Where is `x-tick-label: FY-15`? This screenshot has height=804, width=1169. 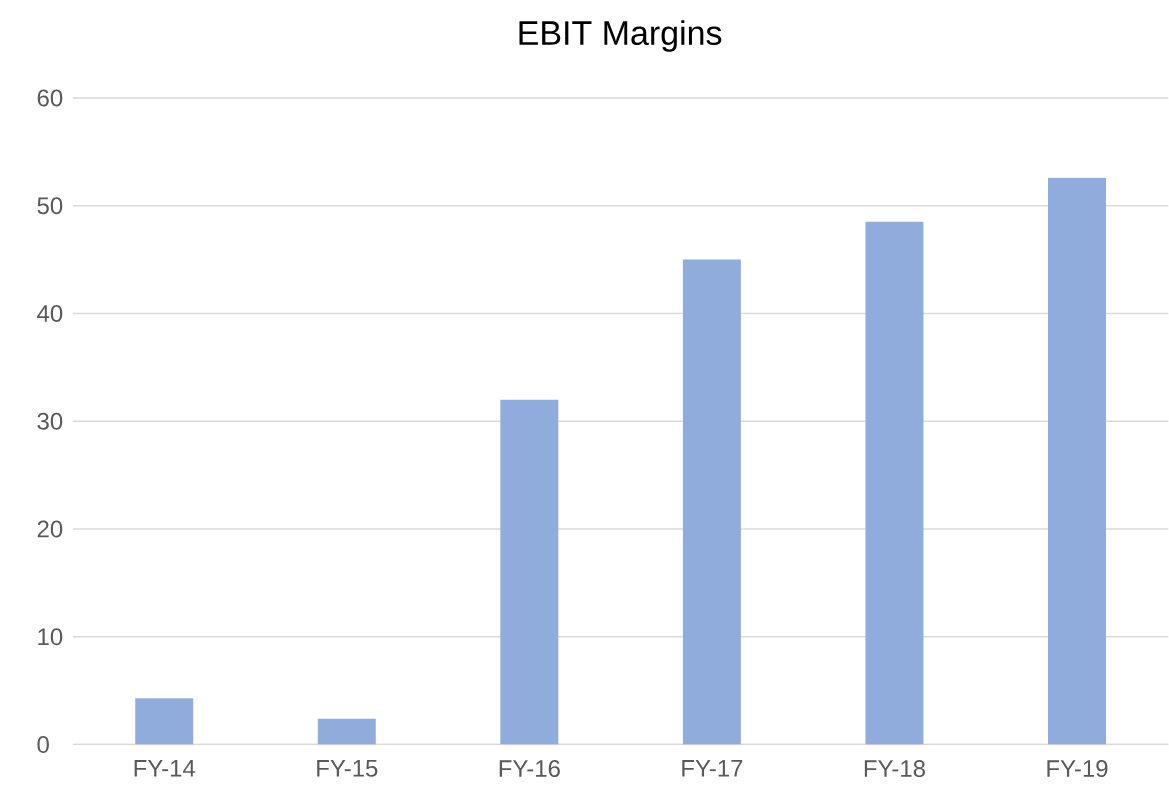 x-tick-label: FY-15 is located at coordinates (347, 769).